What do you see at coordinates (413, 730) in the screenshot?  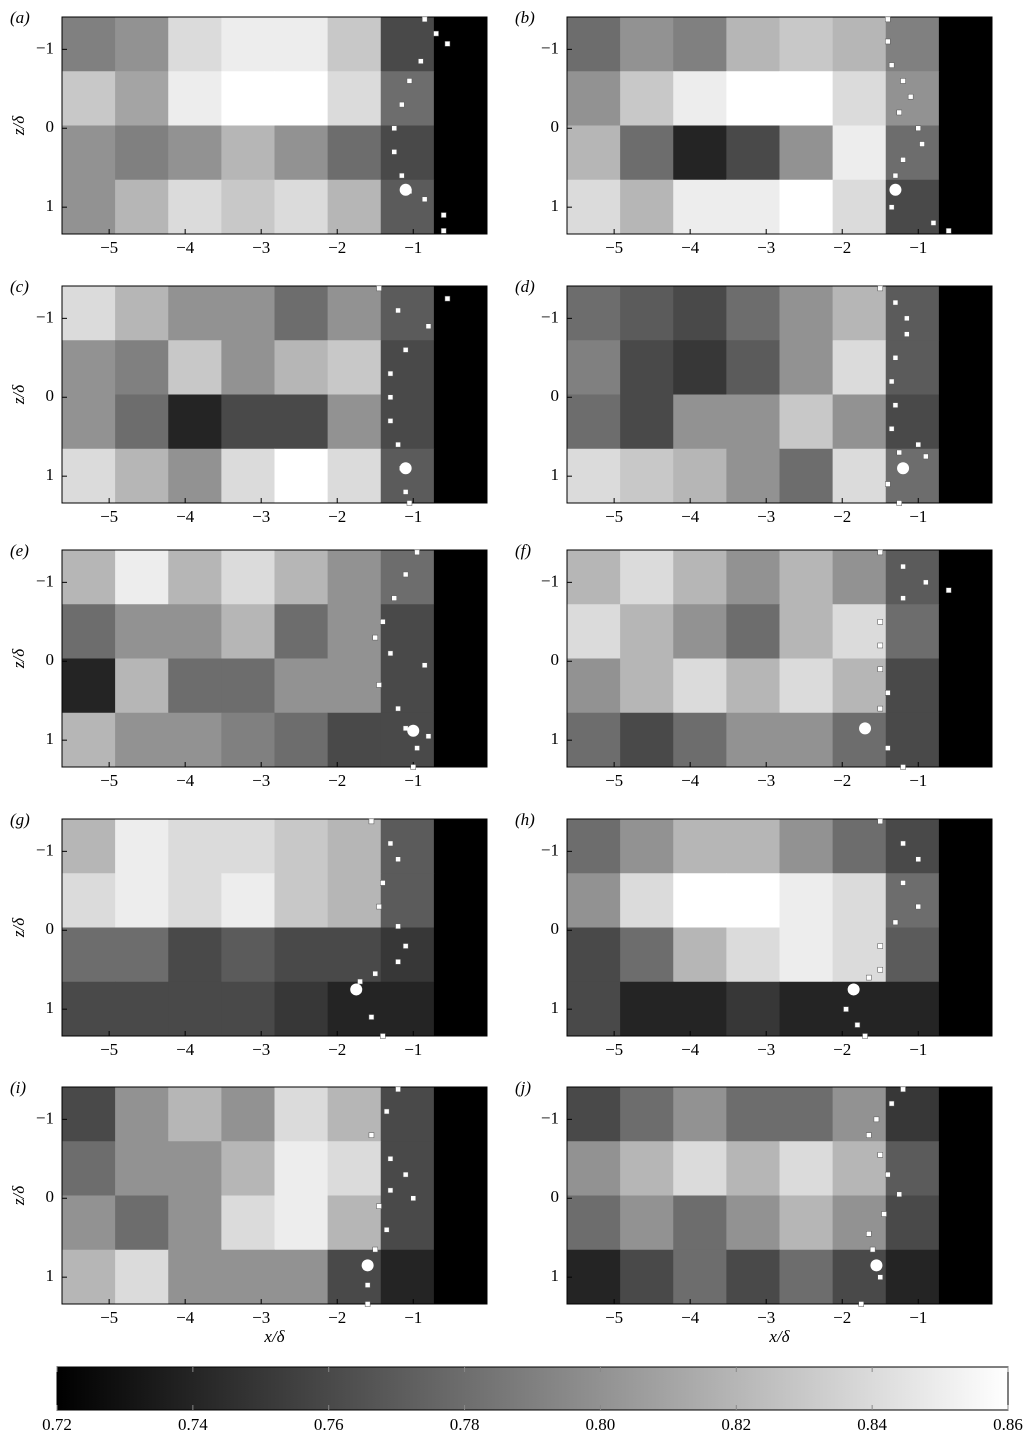 I see `front-marker` at bounding box center [413, 730].